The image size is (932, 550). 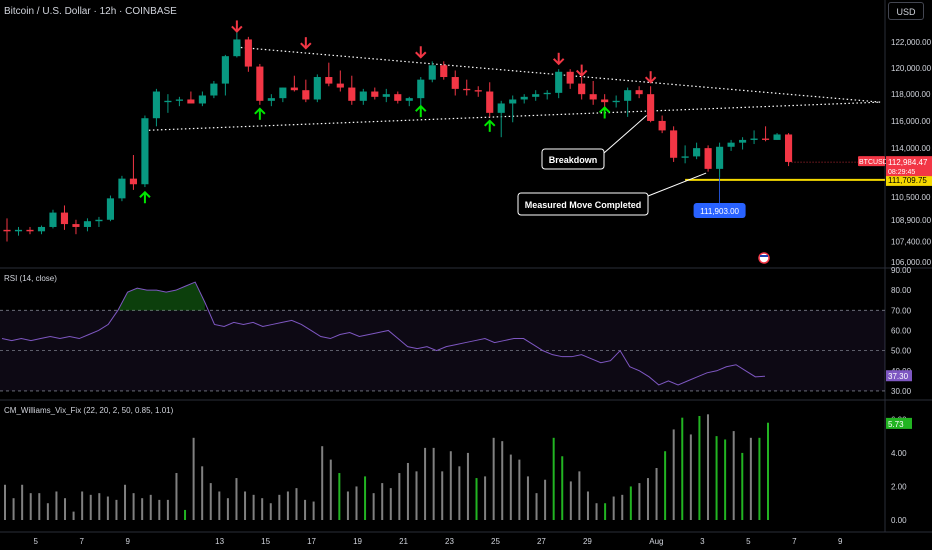 What do you see at coordinates (911, 241) in the screenshot?
I see `price-axis-tick-label: 107,400.00` at bounding box center [911, 241].